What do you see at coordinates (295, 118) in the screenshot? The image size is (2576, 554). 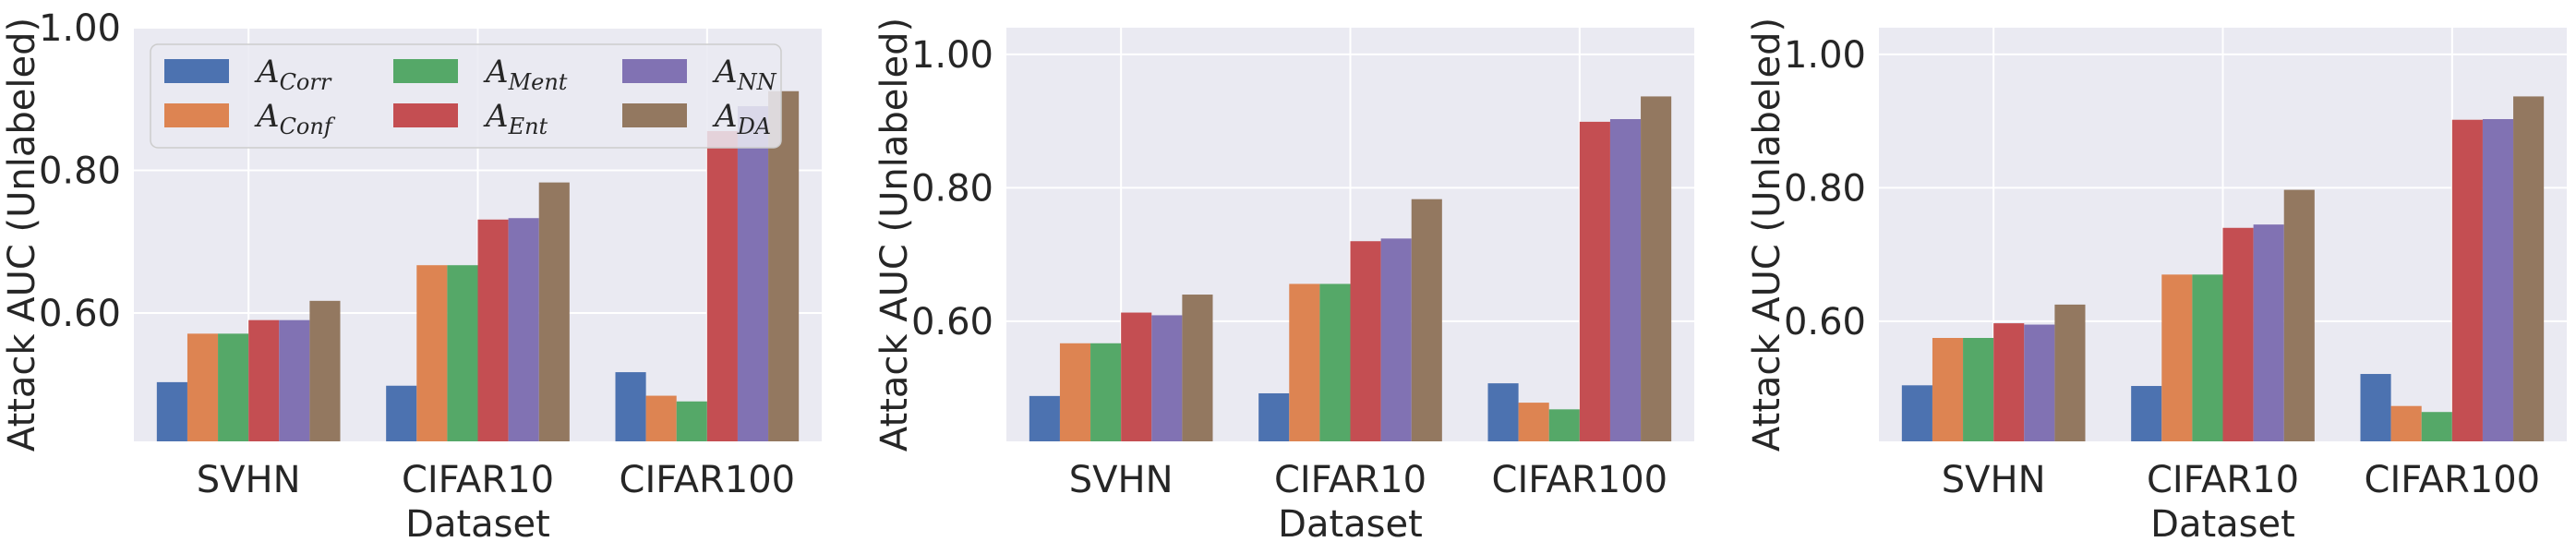 I see `legend-entry-conf: AConf` at bounding box center [295, 118].